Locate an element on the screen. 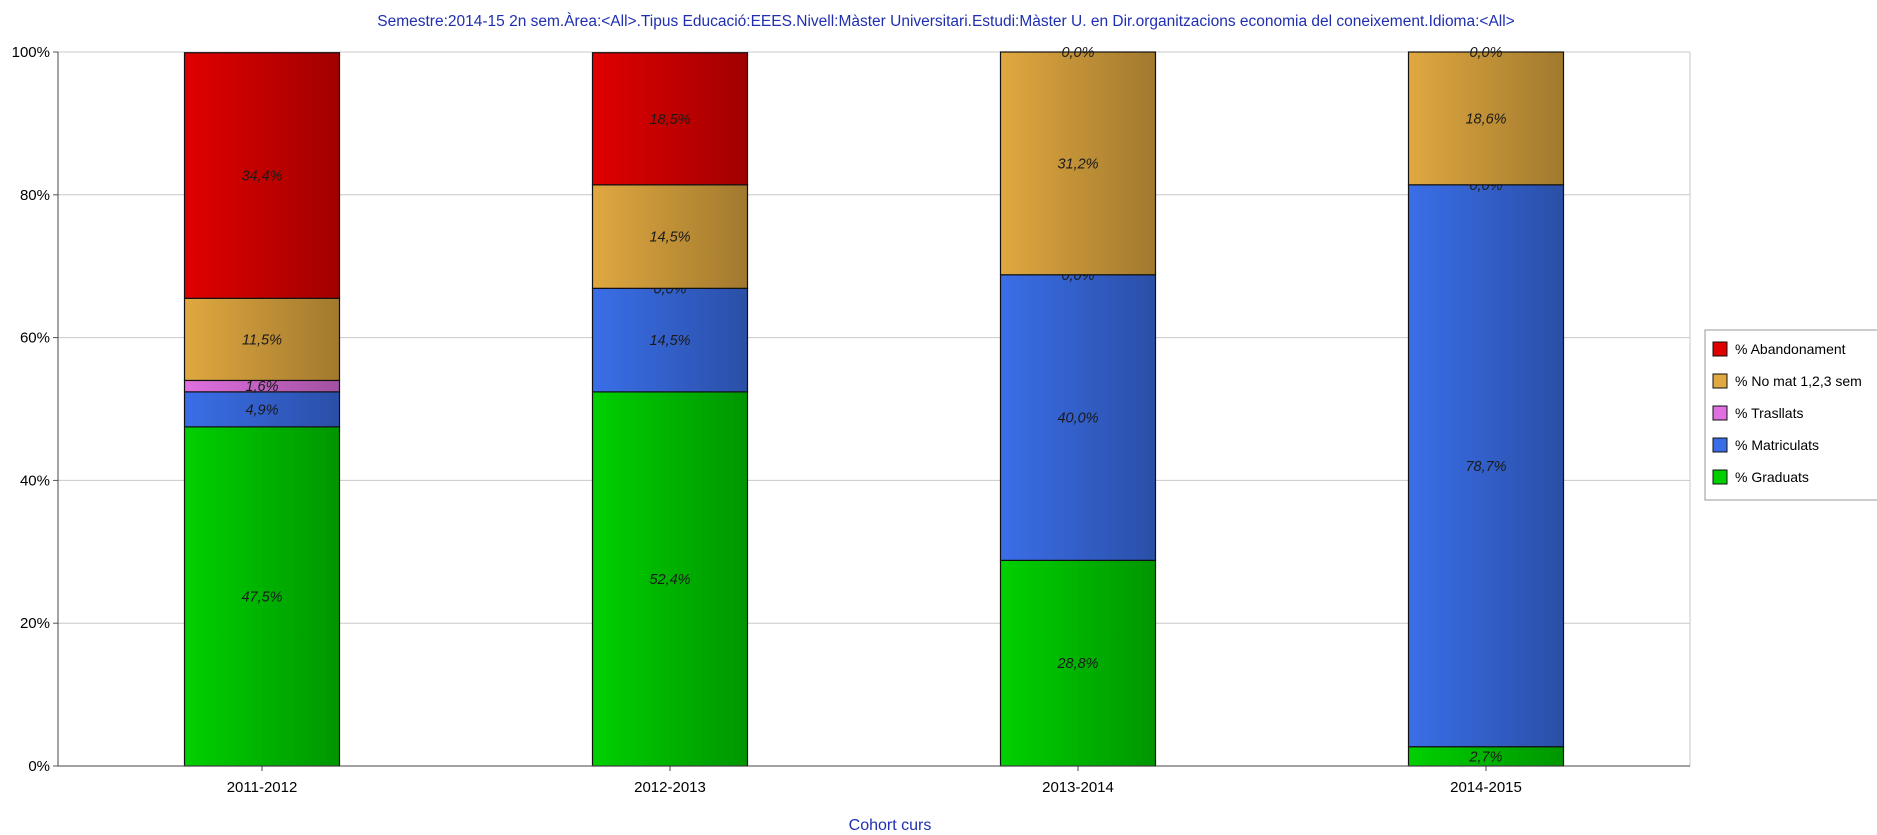 This screenshot has height=835, width=1877. legend-label: % Matriculats is located at coordinates (1777, 445).